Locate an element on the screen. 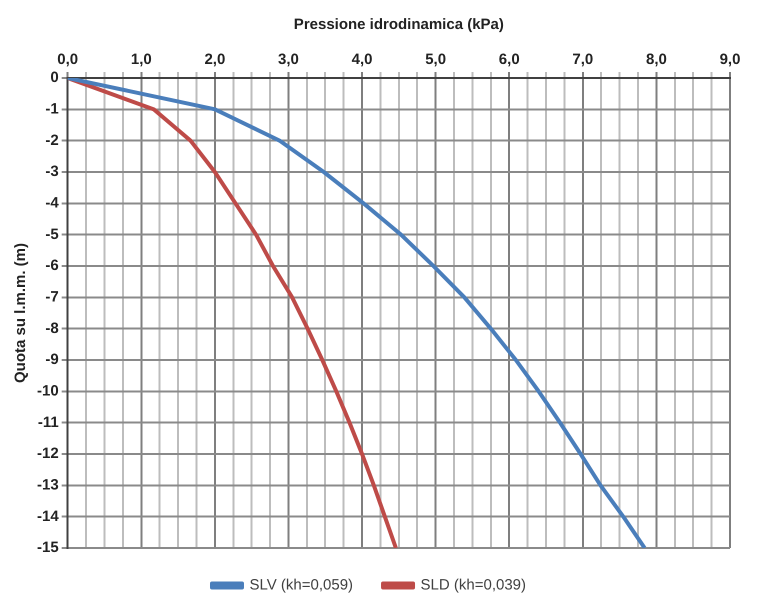 This screenshot has height=611, width=758. x-axis-title: Pressione idrodinamica (kPa) is located at coordinates (399, 25).